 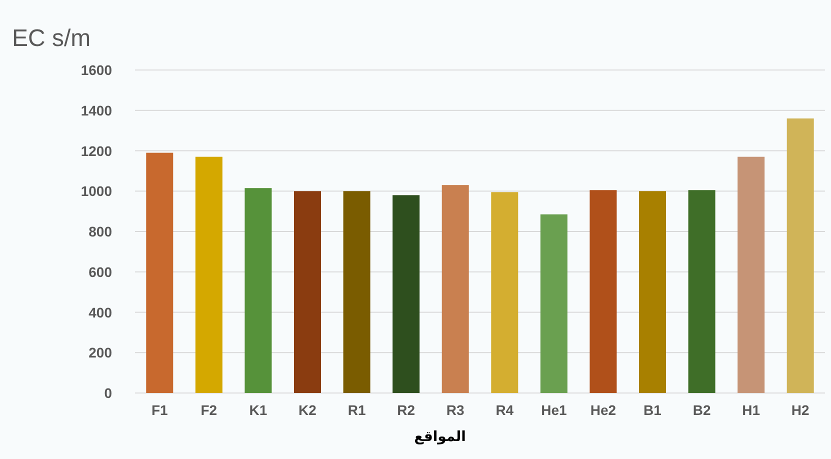 I want to click on x-axis-title: المواقع, so click(x=440, y=437).